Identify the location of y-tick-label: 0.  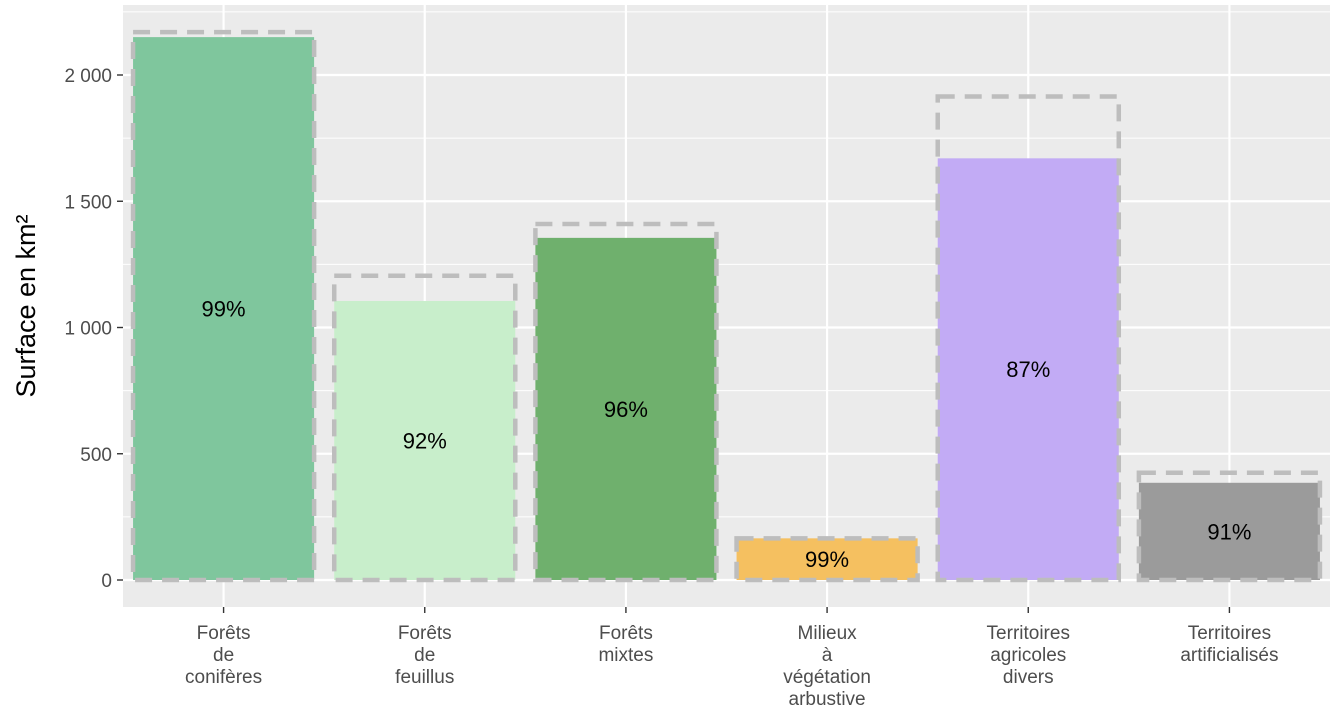
(106, 581).